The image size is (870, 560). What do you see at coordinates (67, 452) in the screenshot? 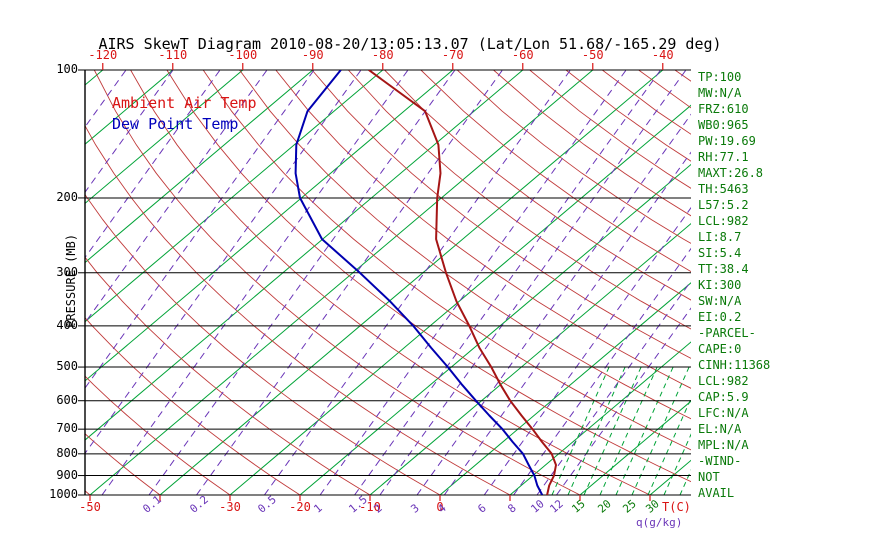
I see `pressure-tick-label: 800` at bounding box center [67, 452].